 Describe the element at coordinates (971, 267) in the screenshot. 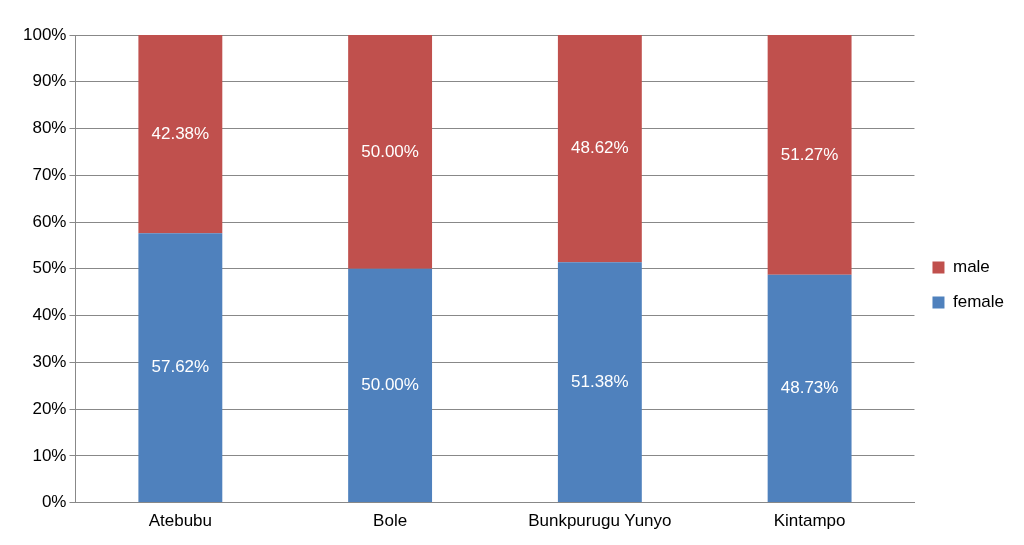

I see `legend-label: male` at that location.